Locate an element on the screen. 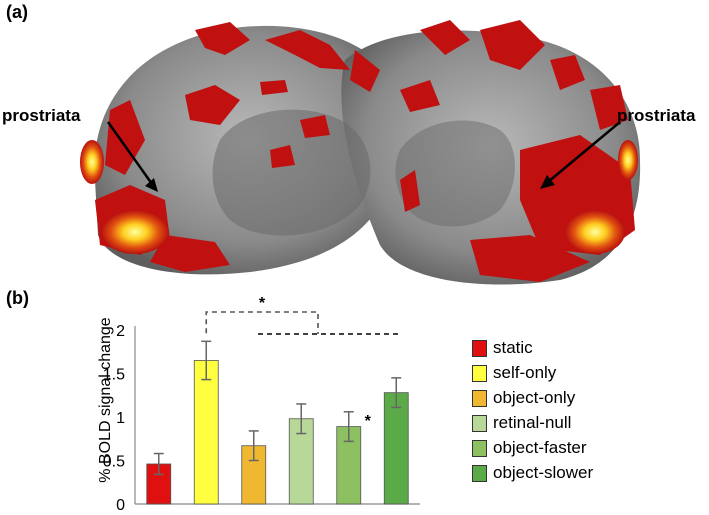 The image size is (709, 515). legend-item-retinal-null: retinal-null is located at coordinates (587, 423).